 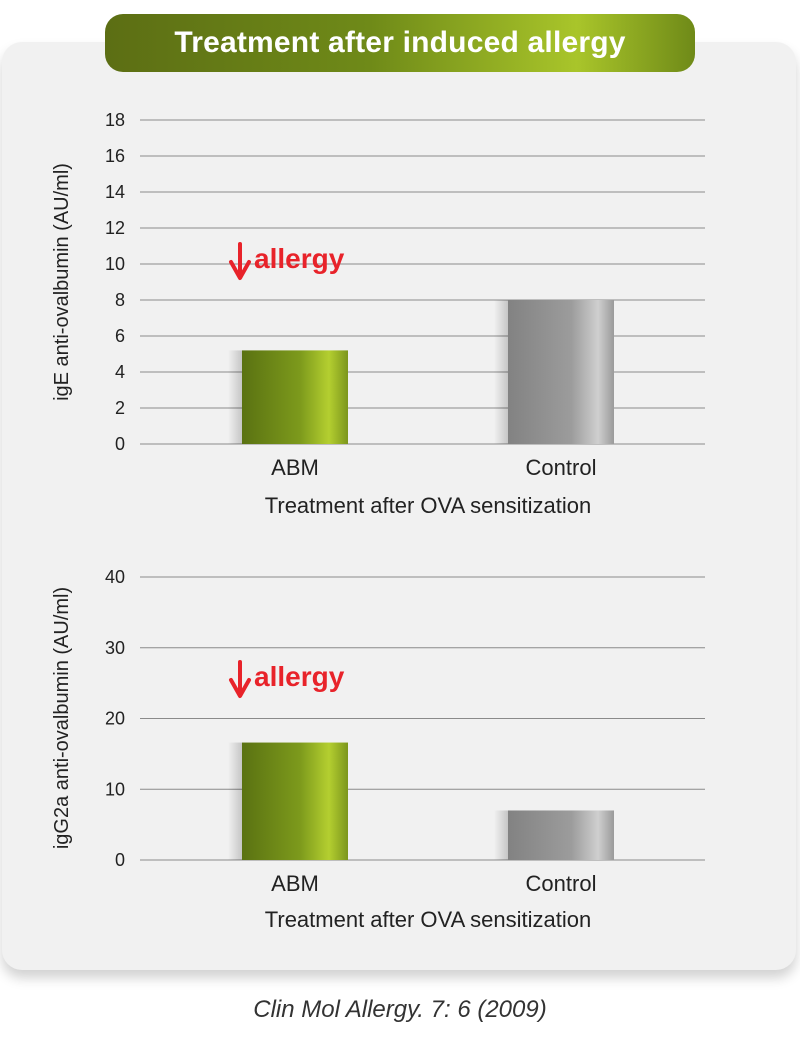 What do you see at coordinates (62, 282) in the screenshot?
I see `y-axis-label: igE anti-ovalbumin (AU/ml)` at bounding box center [62, 282].